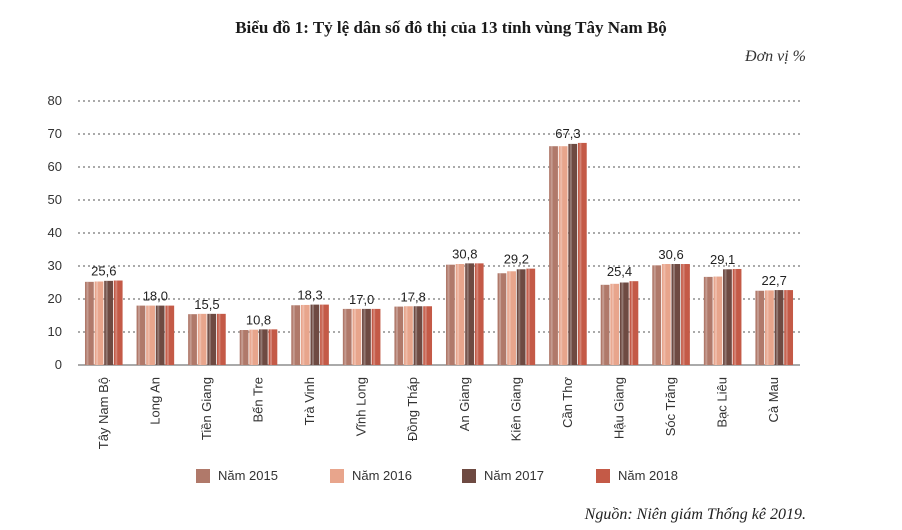 This screenshot has width=902, height=530. What do you see at coordinates (55, 298) in the screenshot?
I see `y-tick-label: 20` at bounding box center [55, 298].